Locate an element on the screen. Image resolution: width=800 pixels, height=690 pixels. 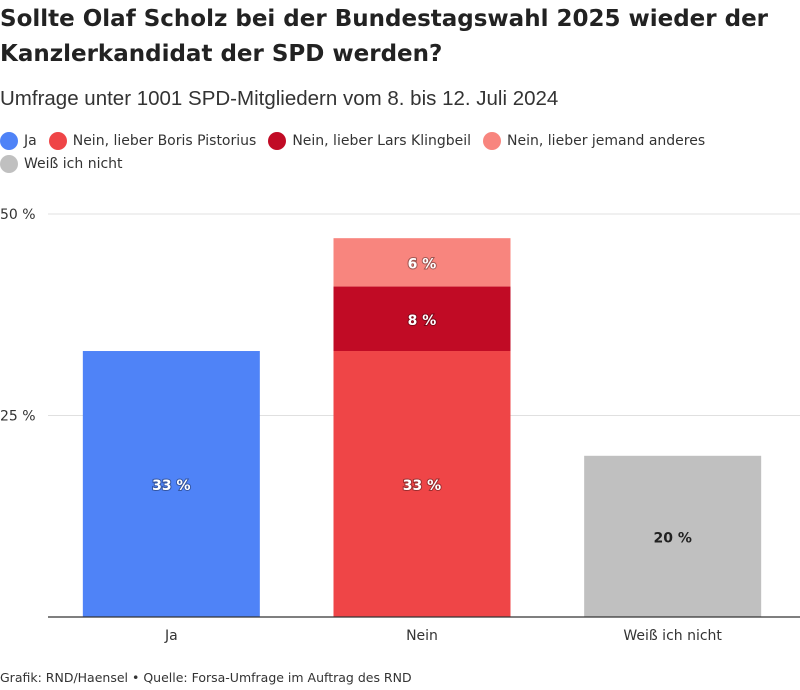
legend-item: Nein, lieber jemand anderes is located at coordinates (594, 140).